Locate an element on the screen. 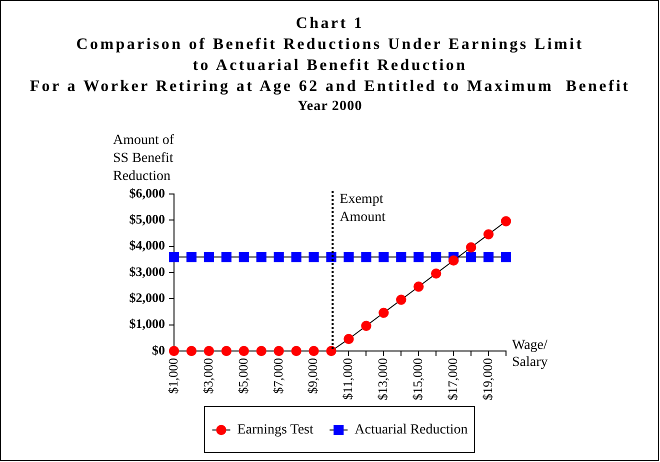 This screenshot has width=660, height=462. x-tick-label: $5,000 is located at coordinates (242, 376).